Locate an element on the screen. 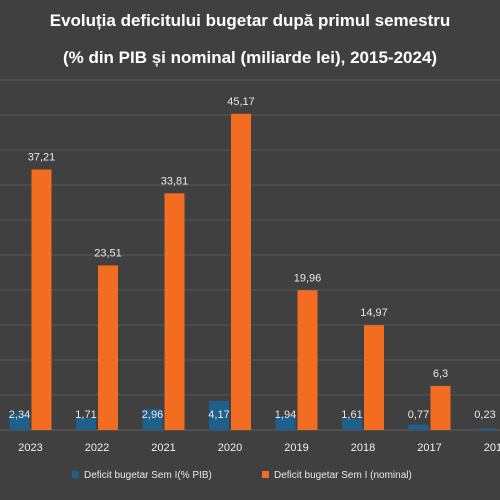 This screenshot has width=500, height=500. x-tick-2018: 2018 is located at coordinates (363, 448).